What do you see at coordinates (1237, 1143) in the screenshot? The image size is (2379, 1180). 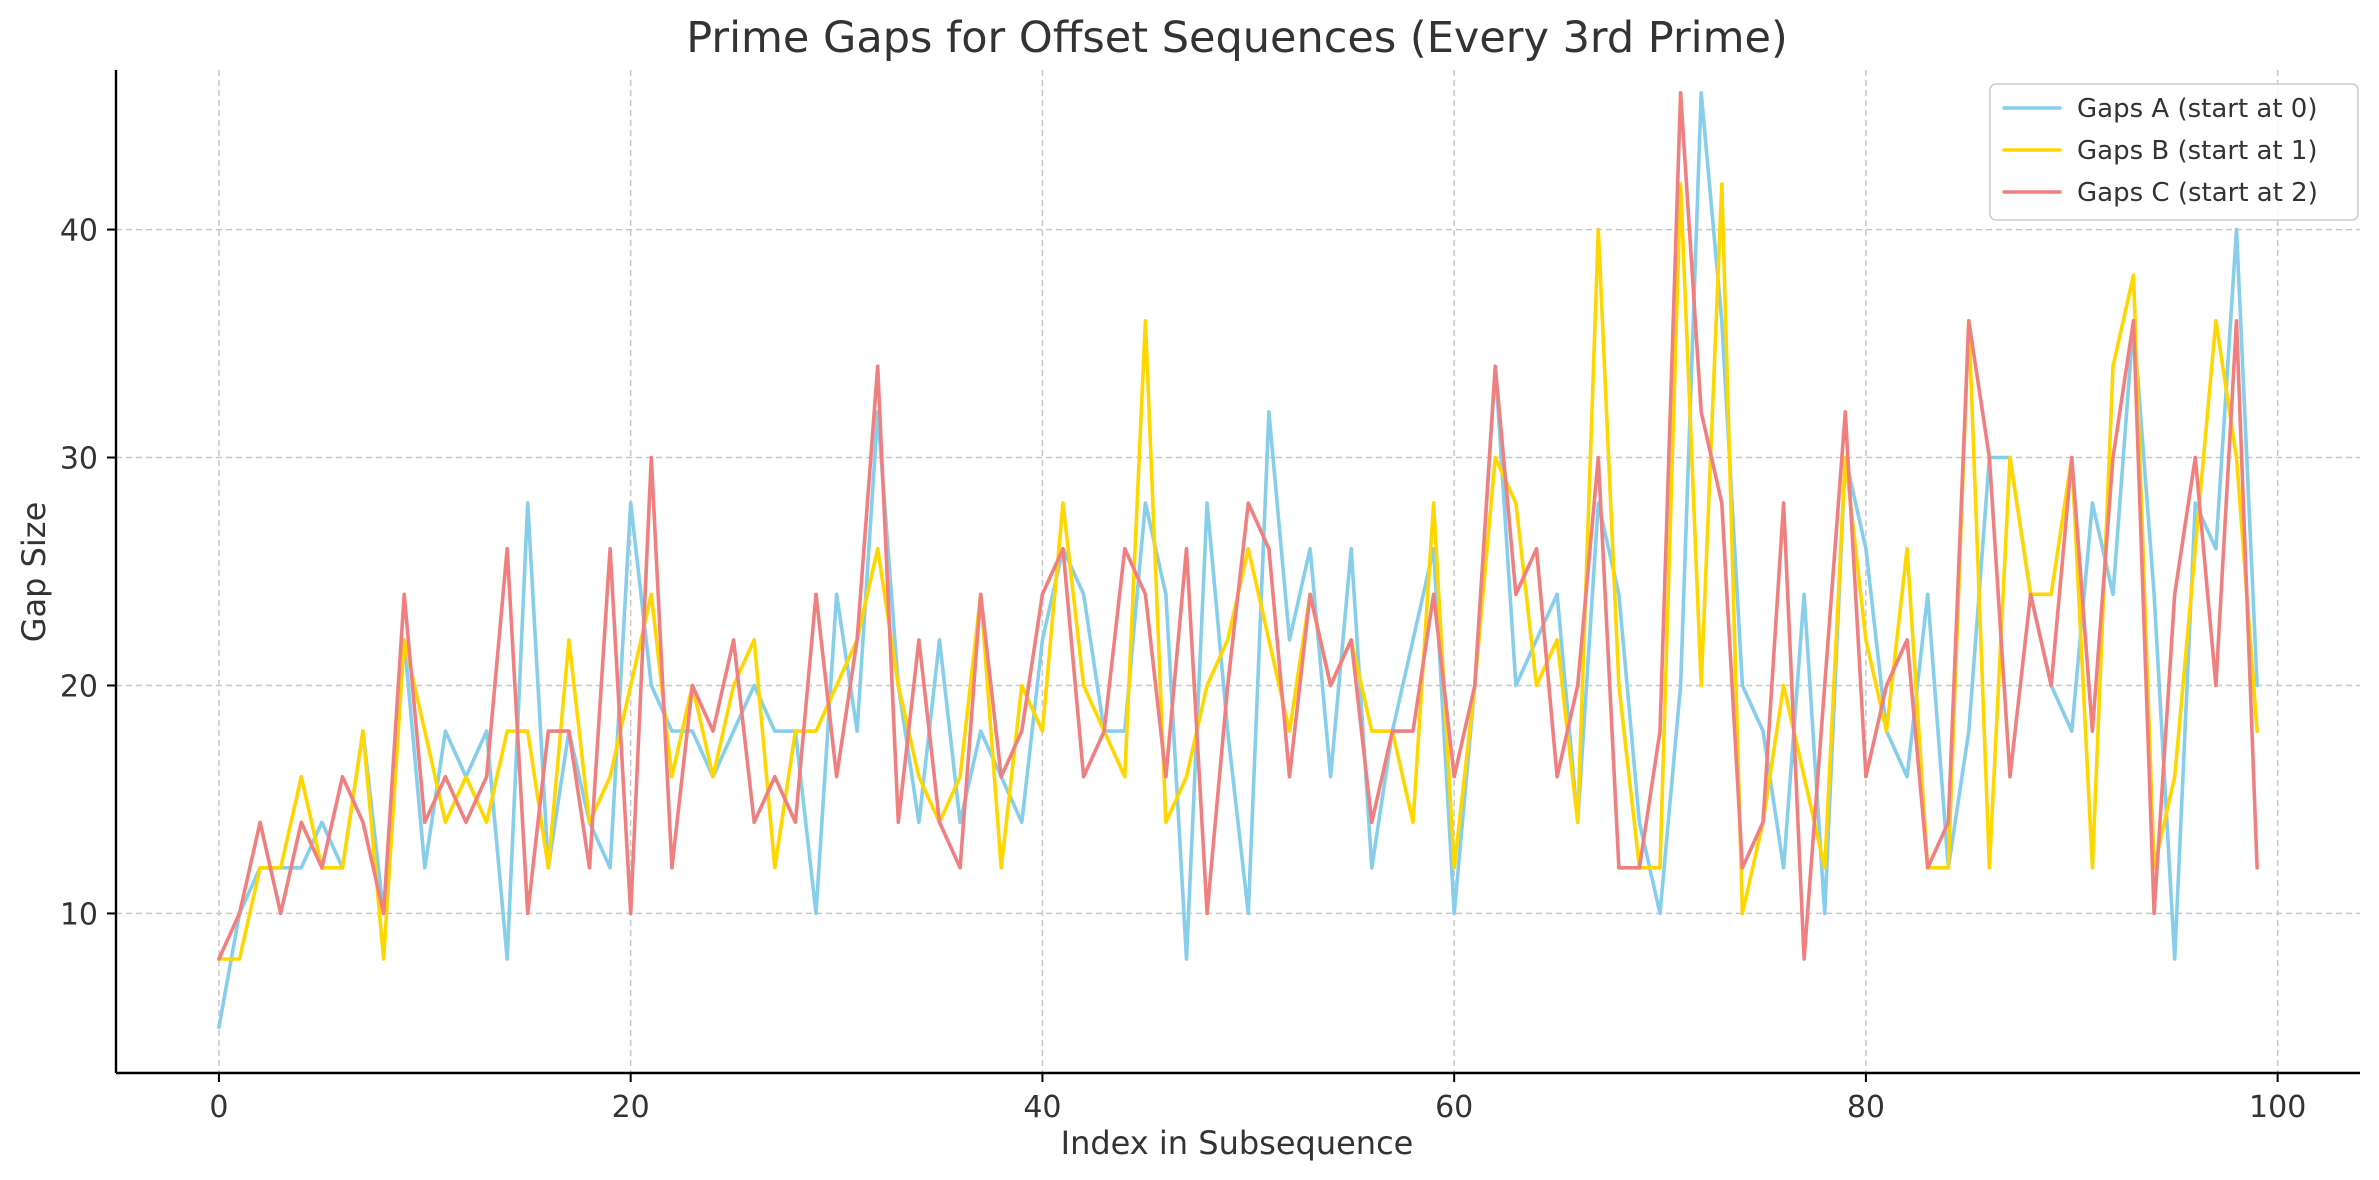 I see `x-axis-label: Index in Subsequence` at bounding box center [1237, 1143].